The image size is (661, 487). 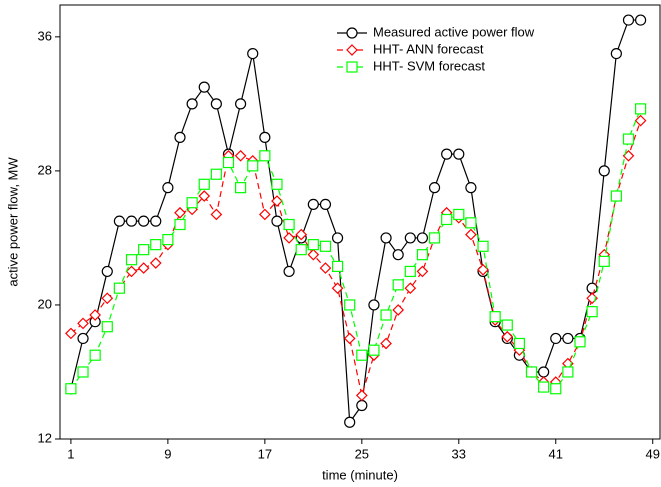 What do you see at coordinates (45, 35) in the screenshot?
I see `y-tick-label: 36` at bounding box center [45, 35].